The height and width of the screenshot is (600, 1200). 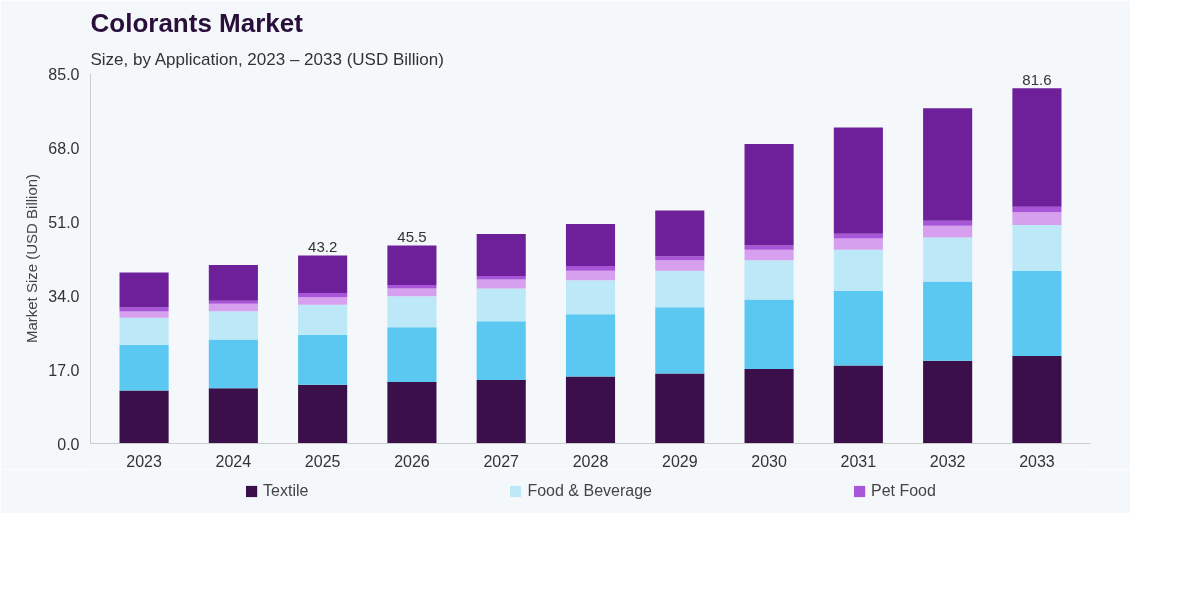 What do you see at coordinates (858, 461) in the screenshot?
I see `x-tick-label: 2031` at bounding box center [858, 461].